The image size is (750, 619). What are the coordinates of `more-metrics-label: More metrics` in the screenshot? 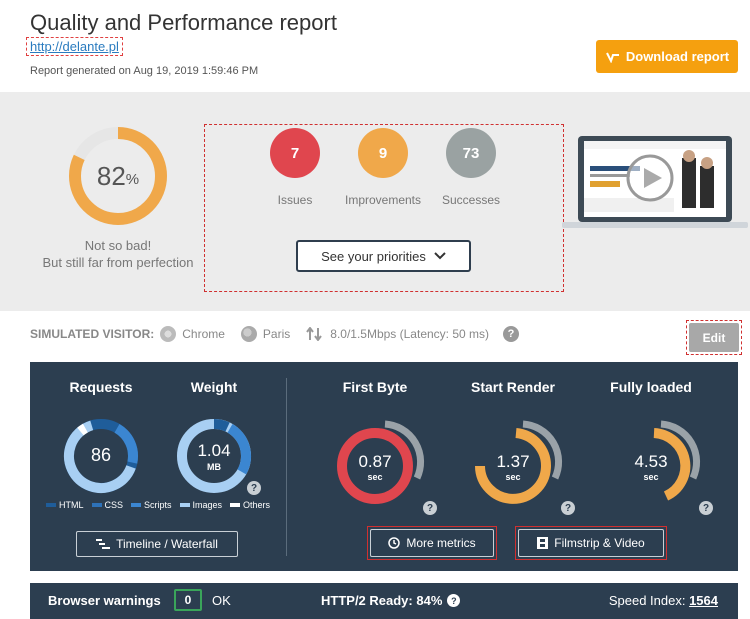 It's located at (441, 543).